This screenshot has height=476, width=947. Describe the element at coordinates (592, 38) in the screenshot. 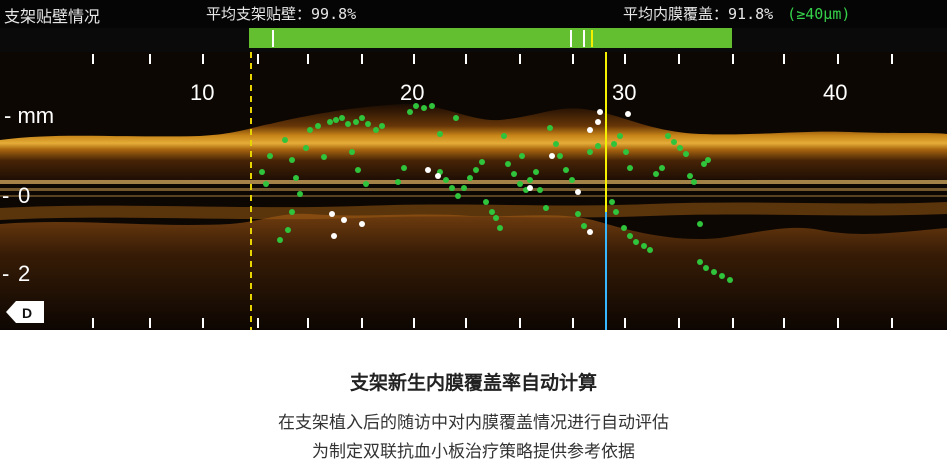

I see `current-frame-tick` at that location.